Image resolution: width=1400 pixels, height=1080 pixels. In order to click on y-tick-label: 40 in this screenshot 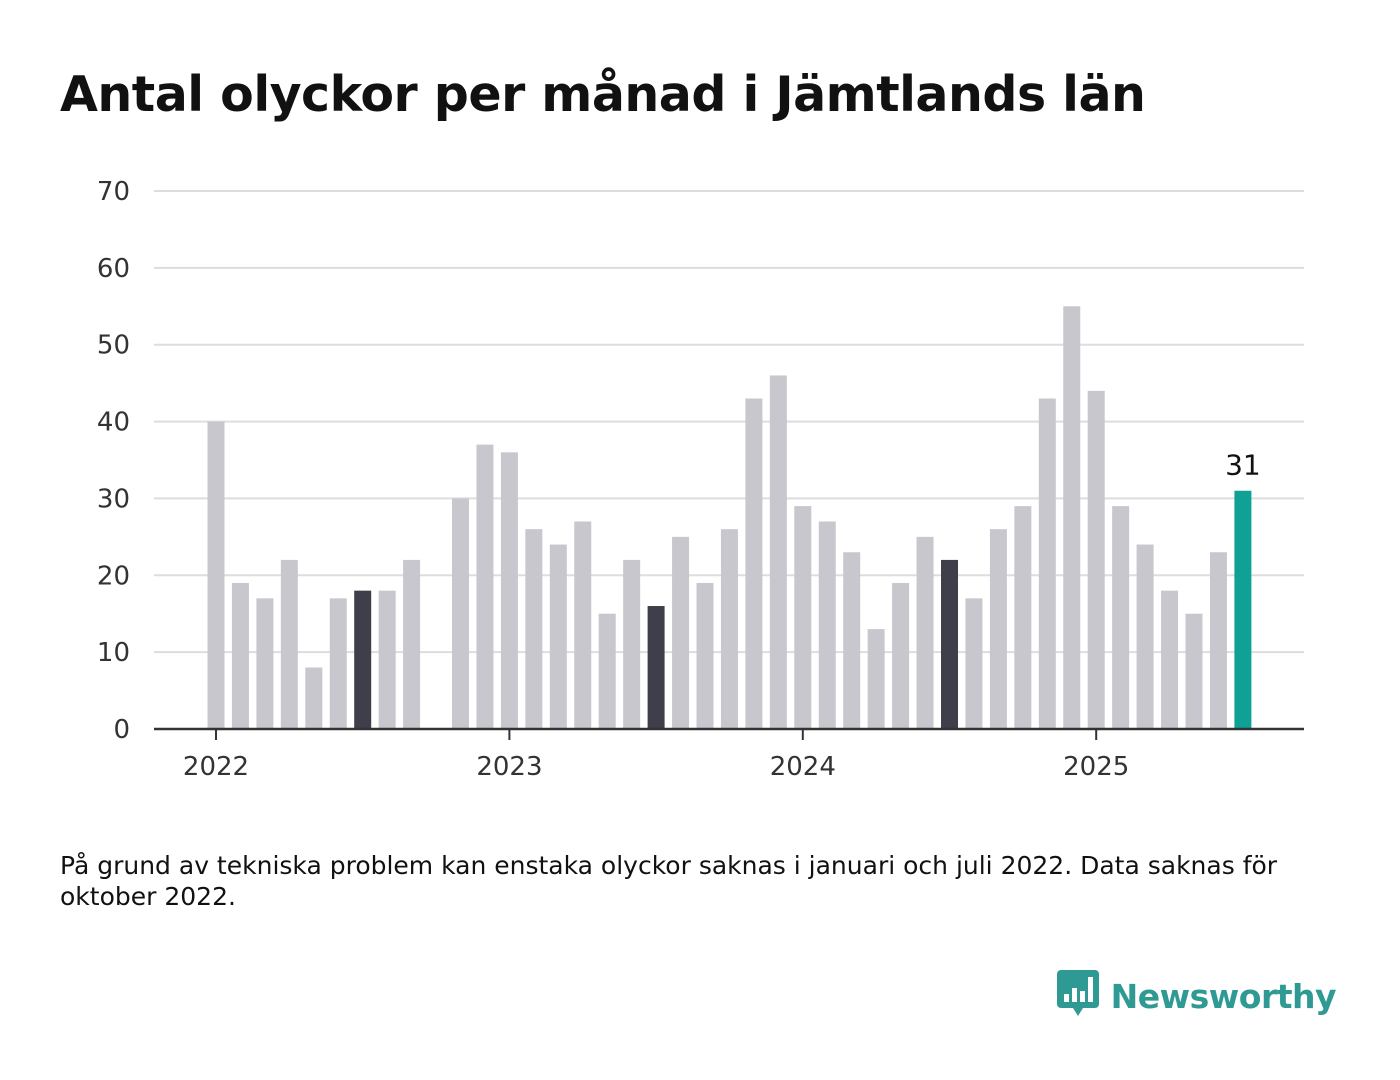, I will do `click(113, 423)`.